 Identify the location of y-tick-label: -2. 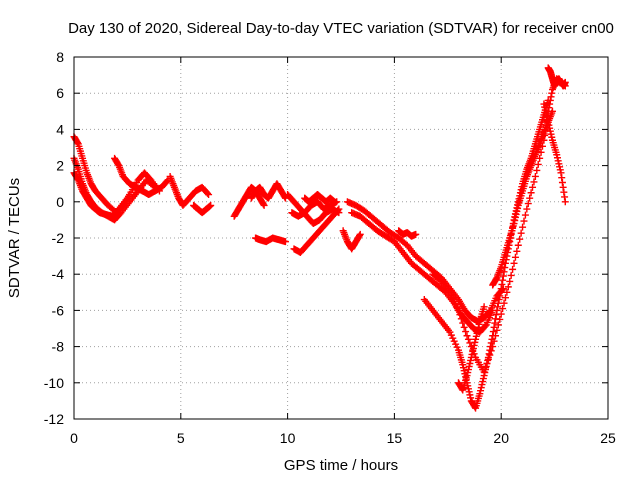
(58, 238).